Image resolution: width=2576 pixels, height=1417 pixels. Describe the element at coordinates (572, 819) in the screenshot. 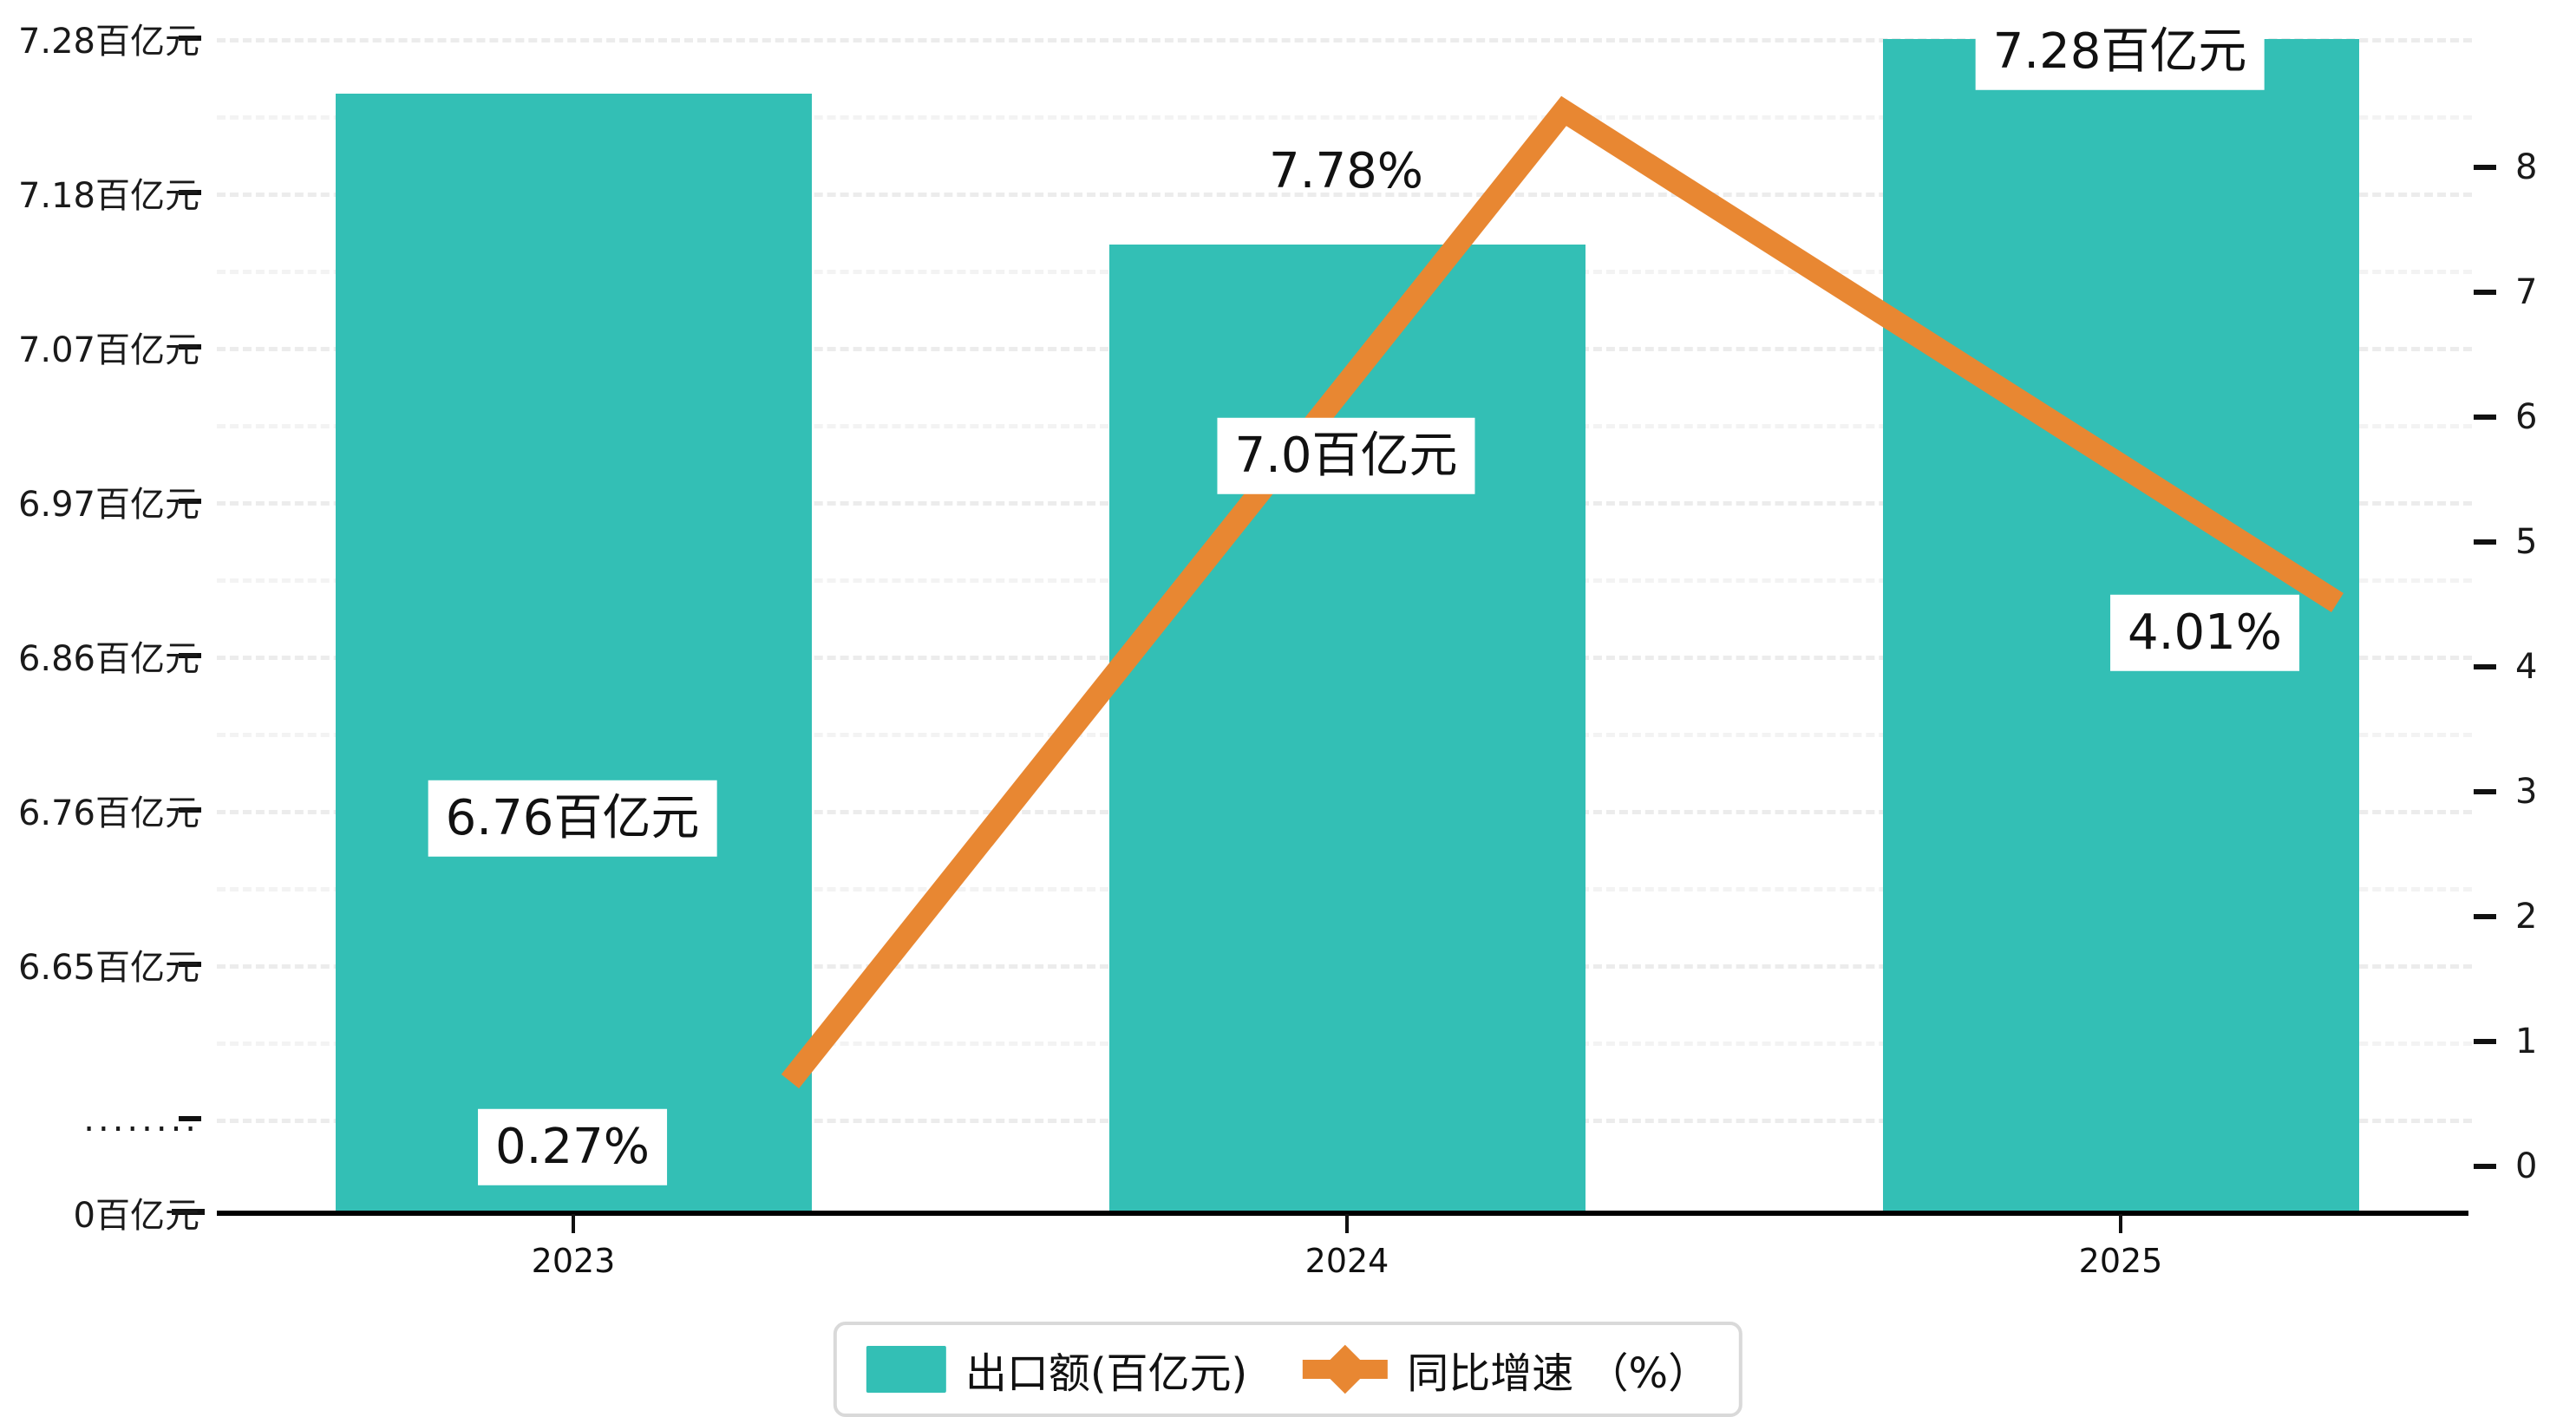

I see `bar-value-label-2023: 6.76百亿元` at that location.